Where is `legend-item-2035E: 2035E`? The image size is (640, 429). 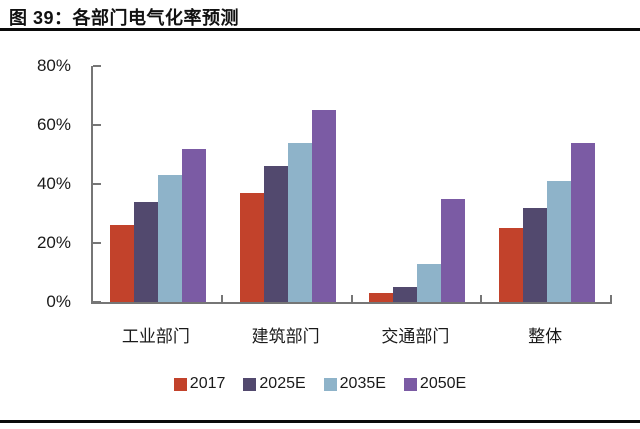
legend-item-2035E: 2035E is located at coordinates (354, 384).